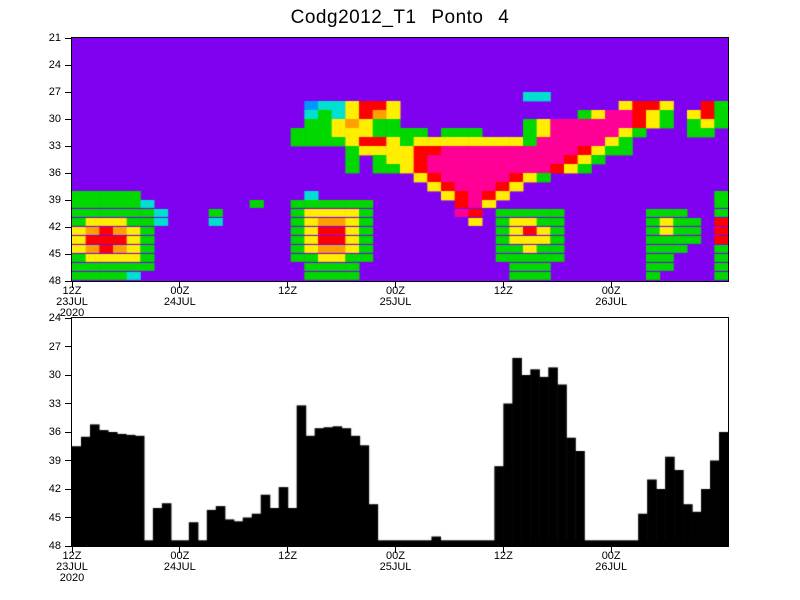  Describe the element at coordinates (54, 38) in the screenshot. I see `y-tick-label: 21` at that location.